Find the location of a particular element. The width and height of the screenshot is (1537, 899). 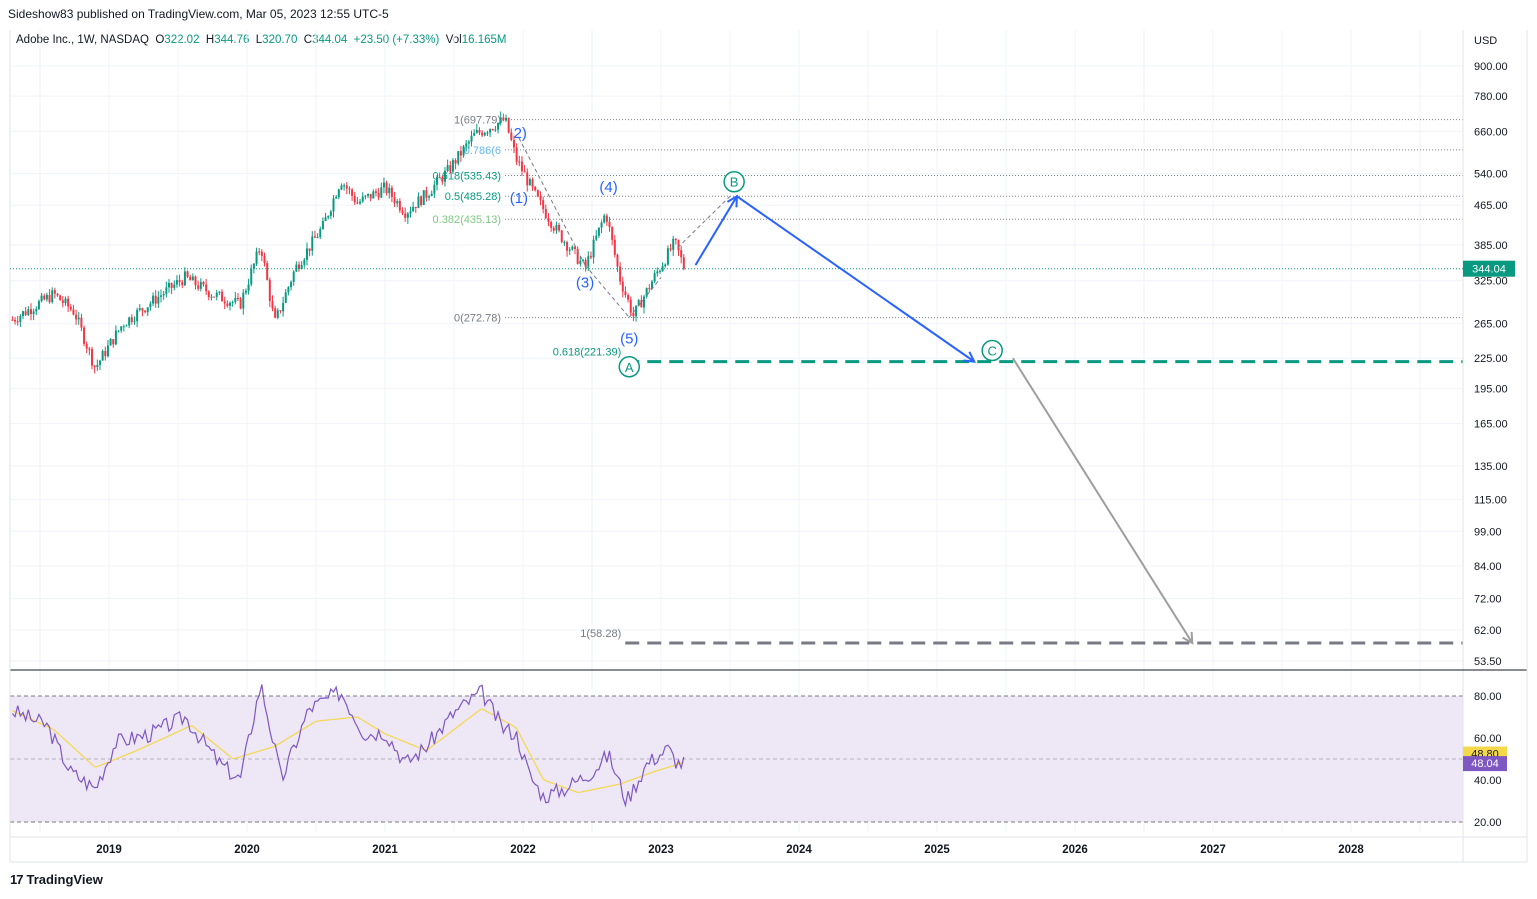

rsi-band-fill is located at coordinates (736, 759).